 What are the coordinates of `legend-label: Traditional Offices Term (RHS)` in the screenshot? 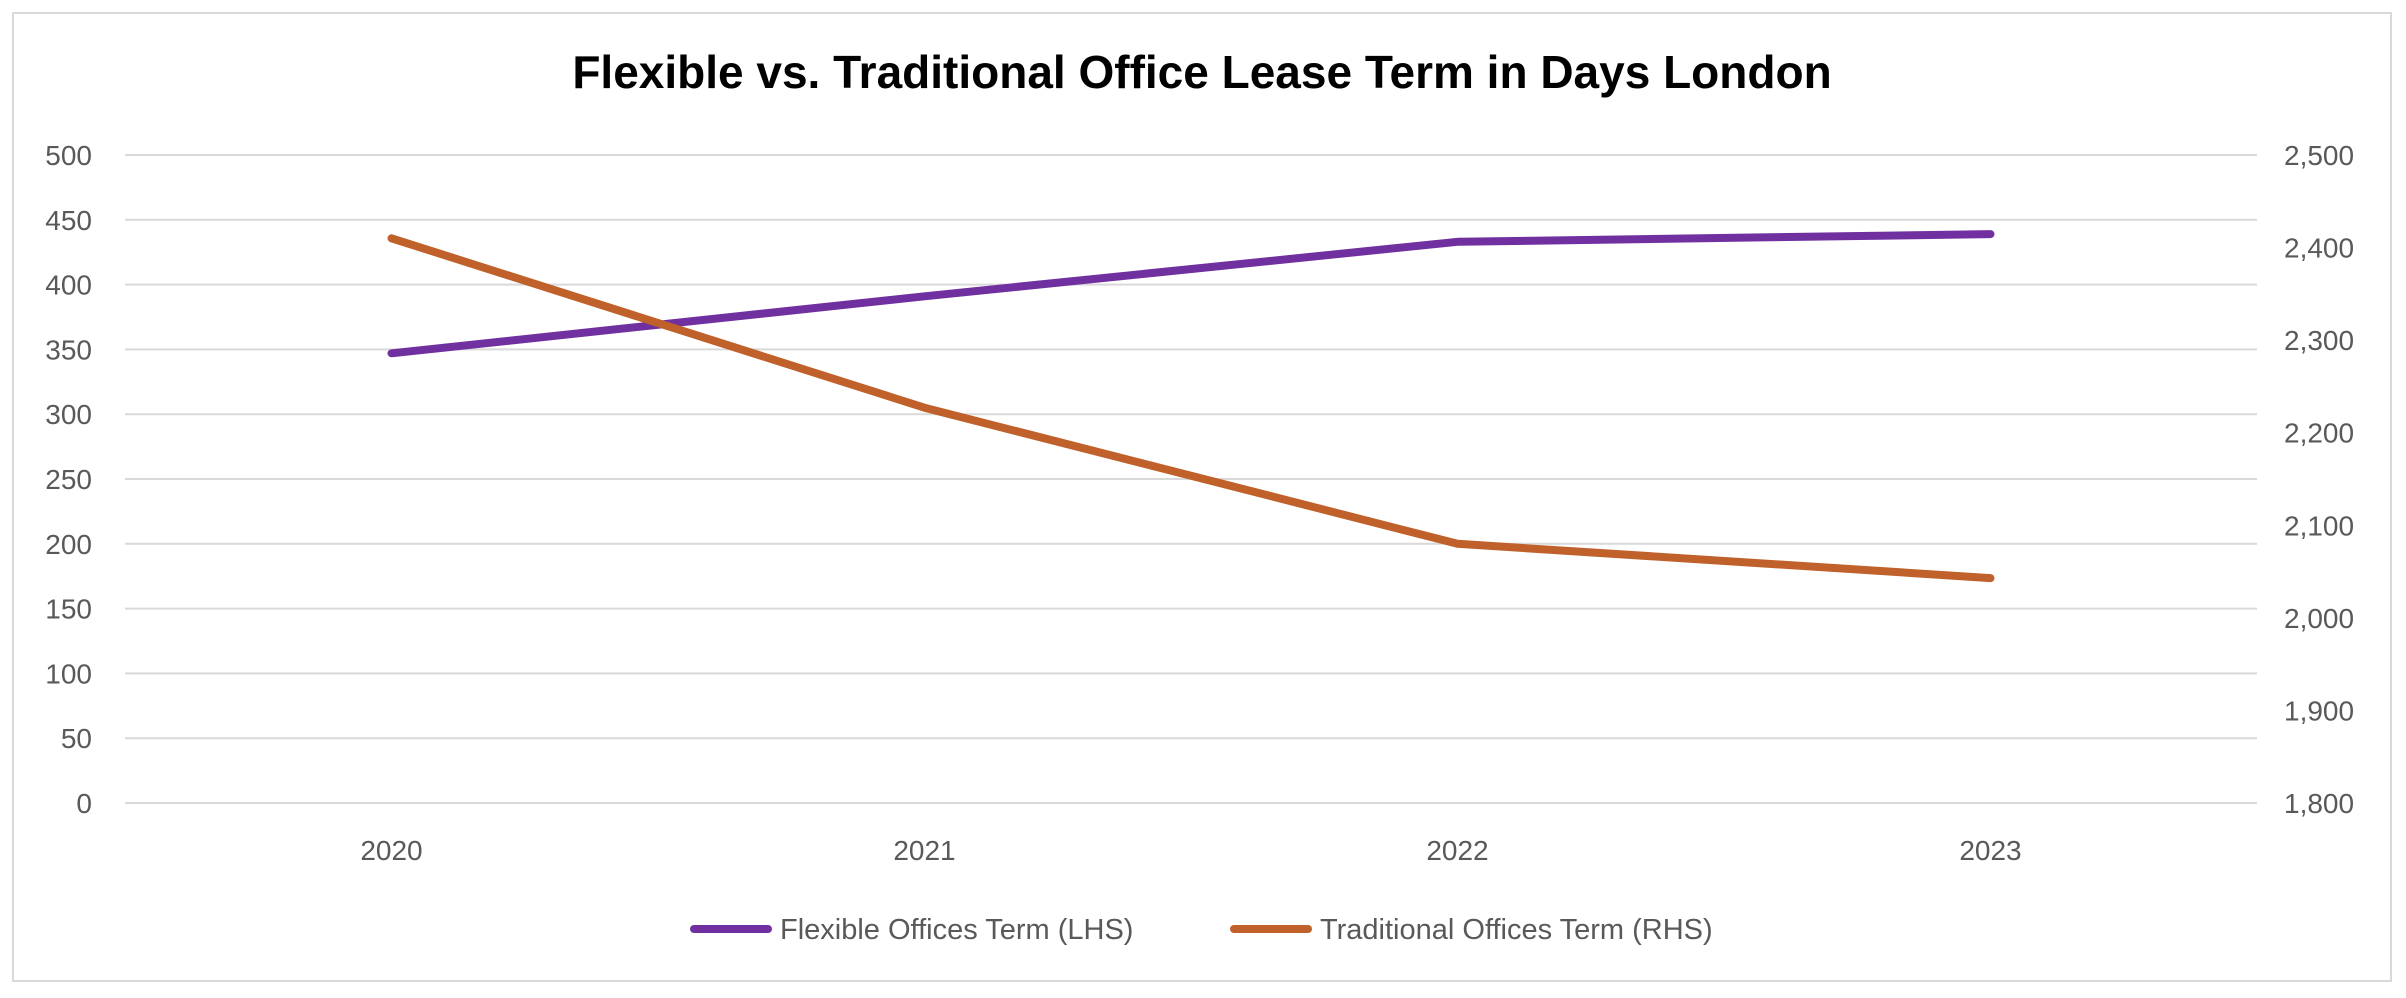 It's located at (1516, 930).